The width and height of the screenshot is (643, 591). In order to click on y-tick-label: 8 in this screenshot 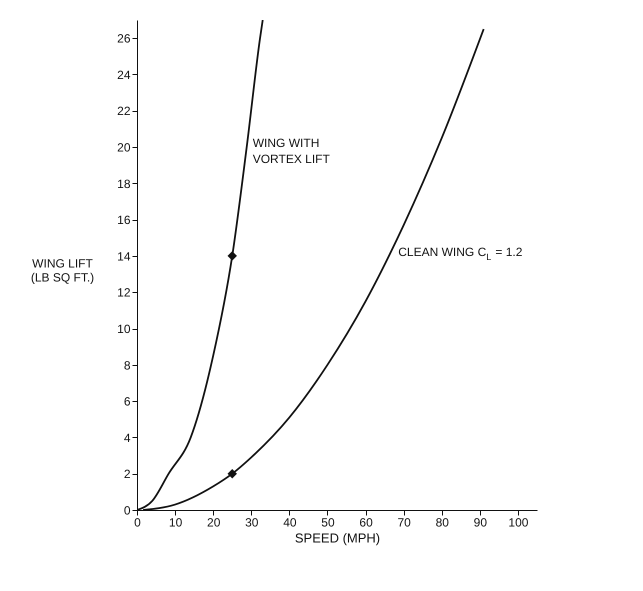, I will do `click(127, 365)`.